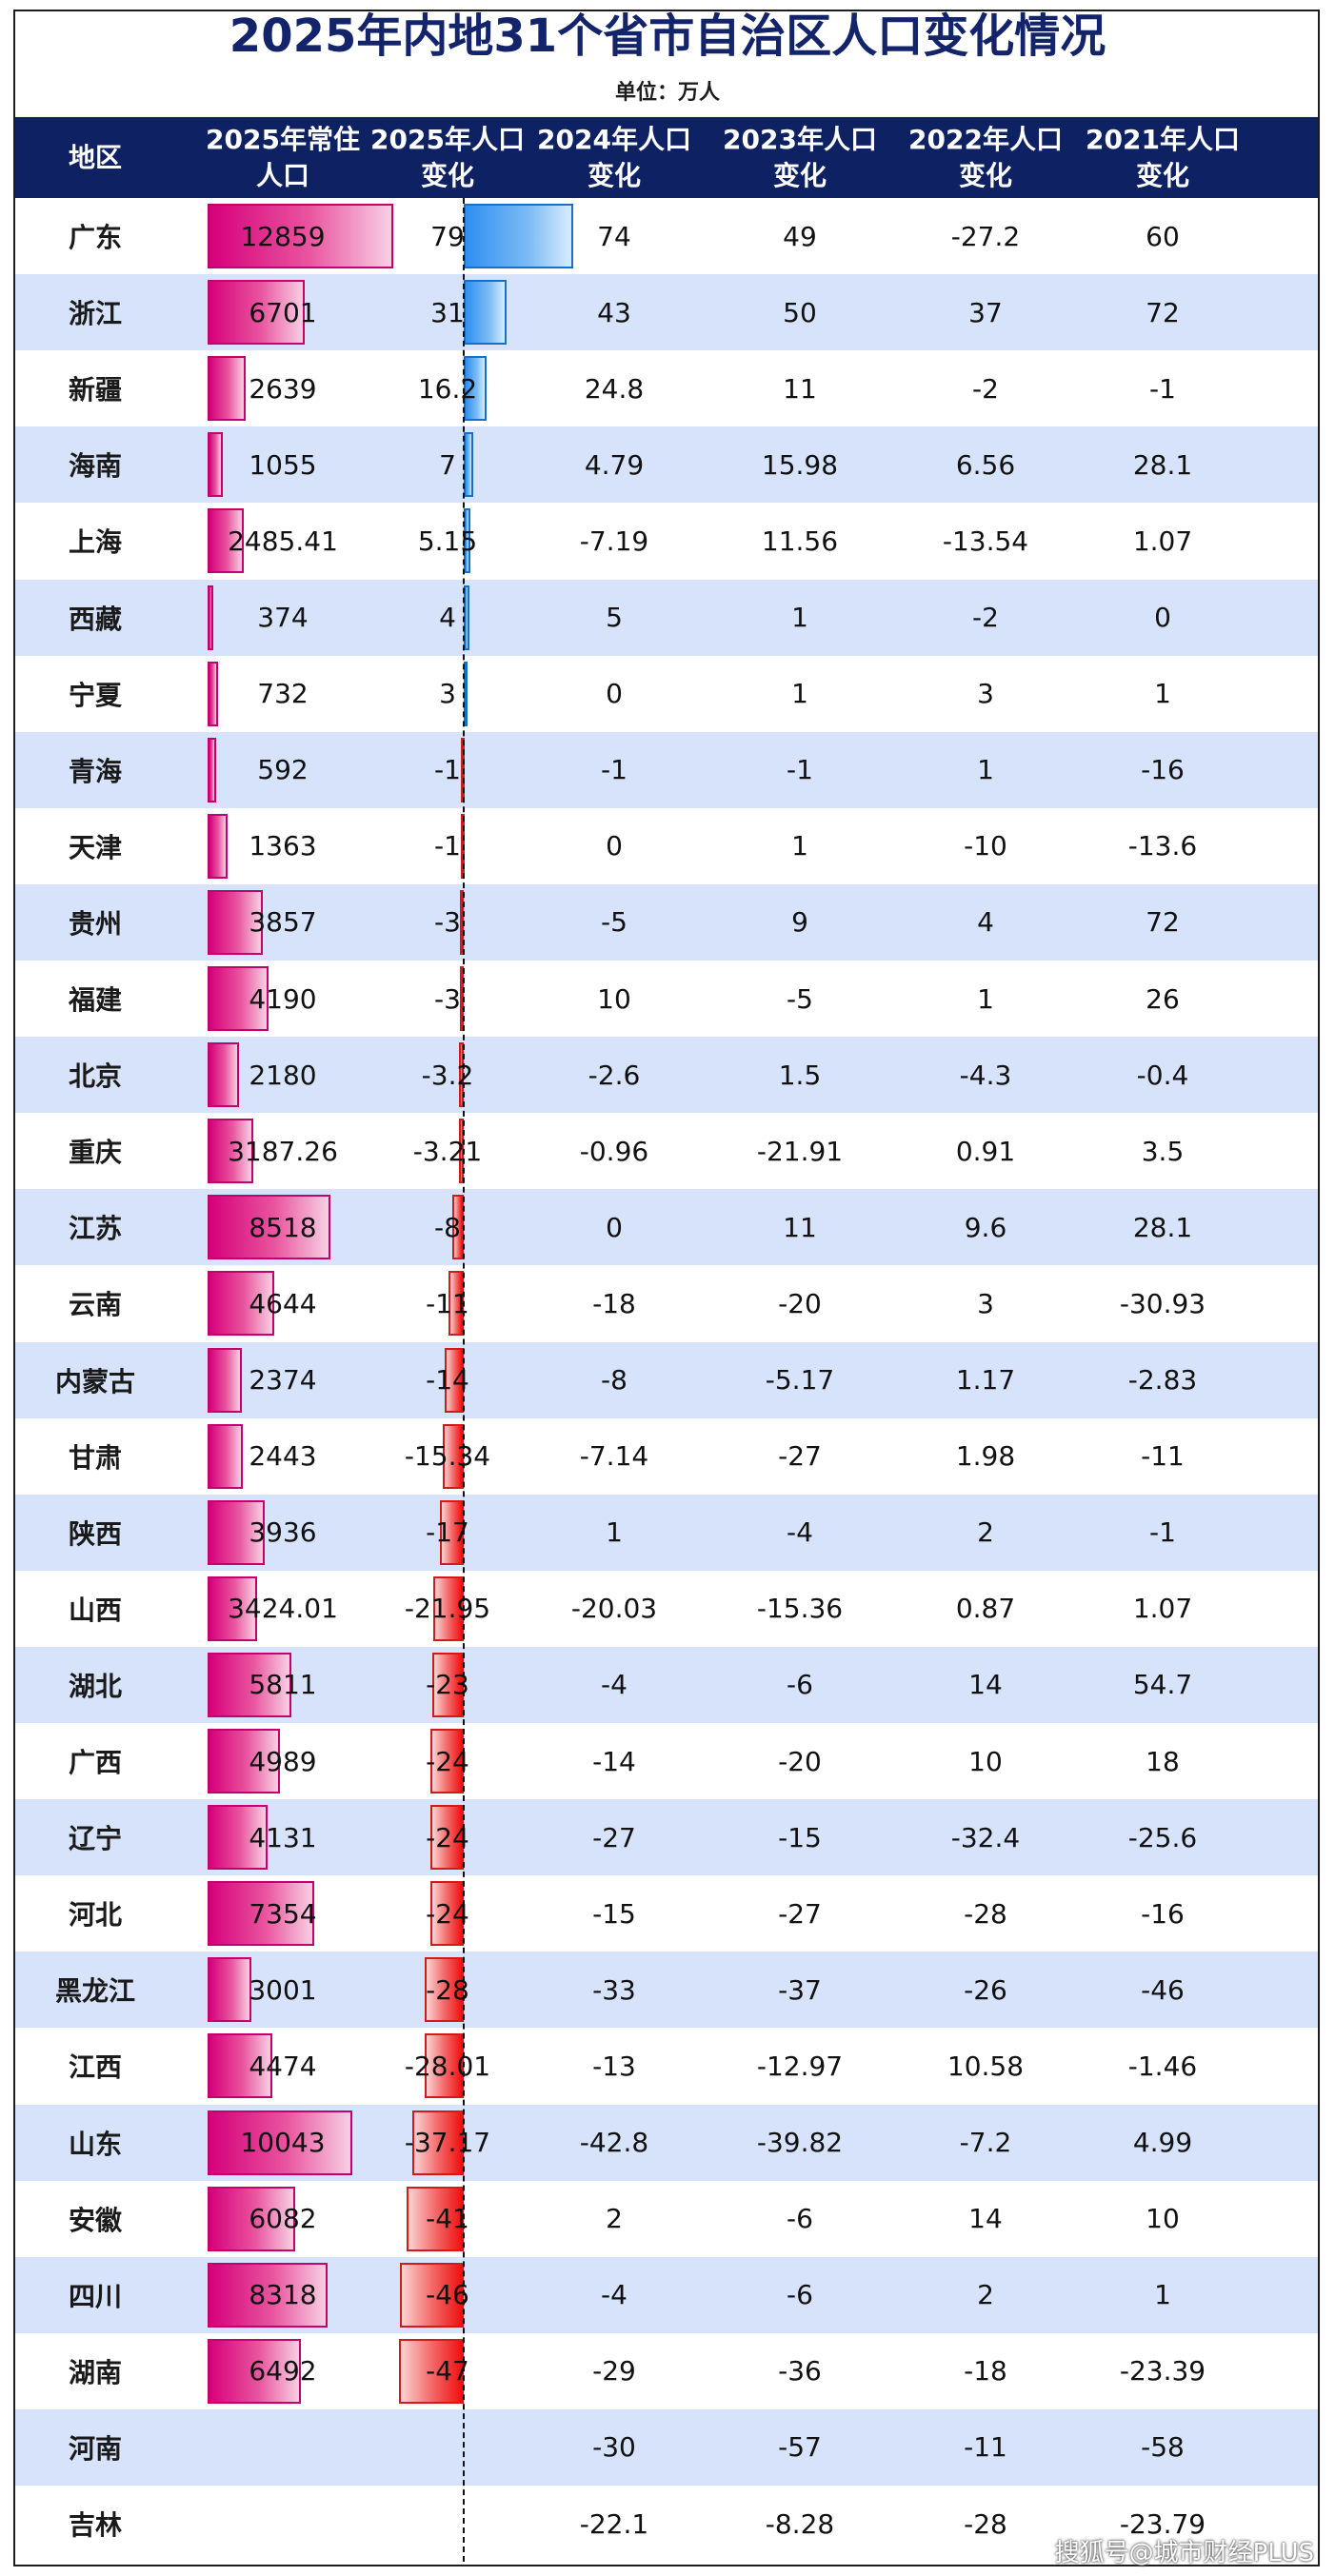 The width and height of the screenshot is (1335, 2576). Describe the element at coordinates (986, 157) in the screenshot. I see `header-cell: 2022年人口 变化` at that location.